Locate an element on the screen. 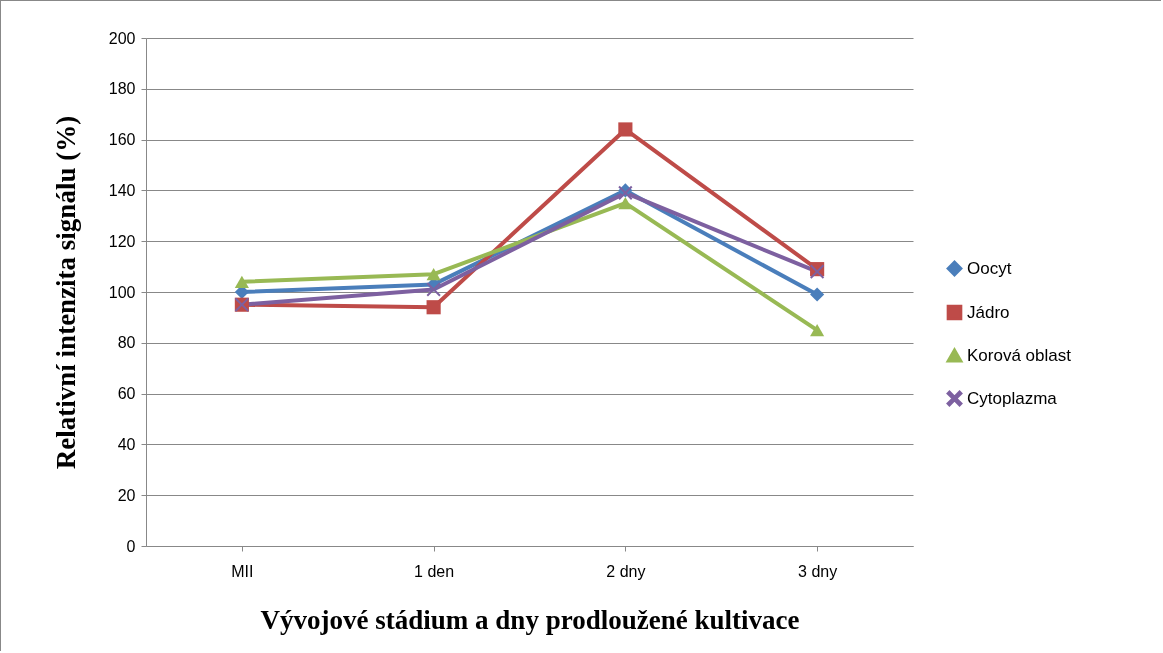 The height and width of the screenshot is (653, 1163). legend-label: Jádro is located at coordinates (988, 312).